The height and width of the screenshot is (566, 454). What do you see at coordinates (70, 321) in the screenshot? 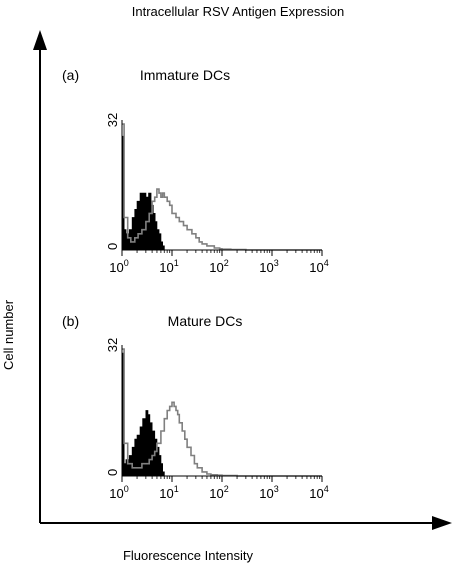
I see `panel-label: (b)` at bounding box center [70, 321].